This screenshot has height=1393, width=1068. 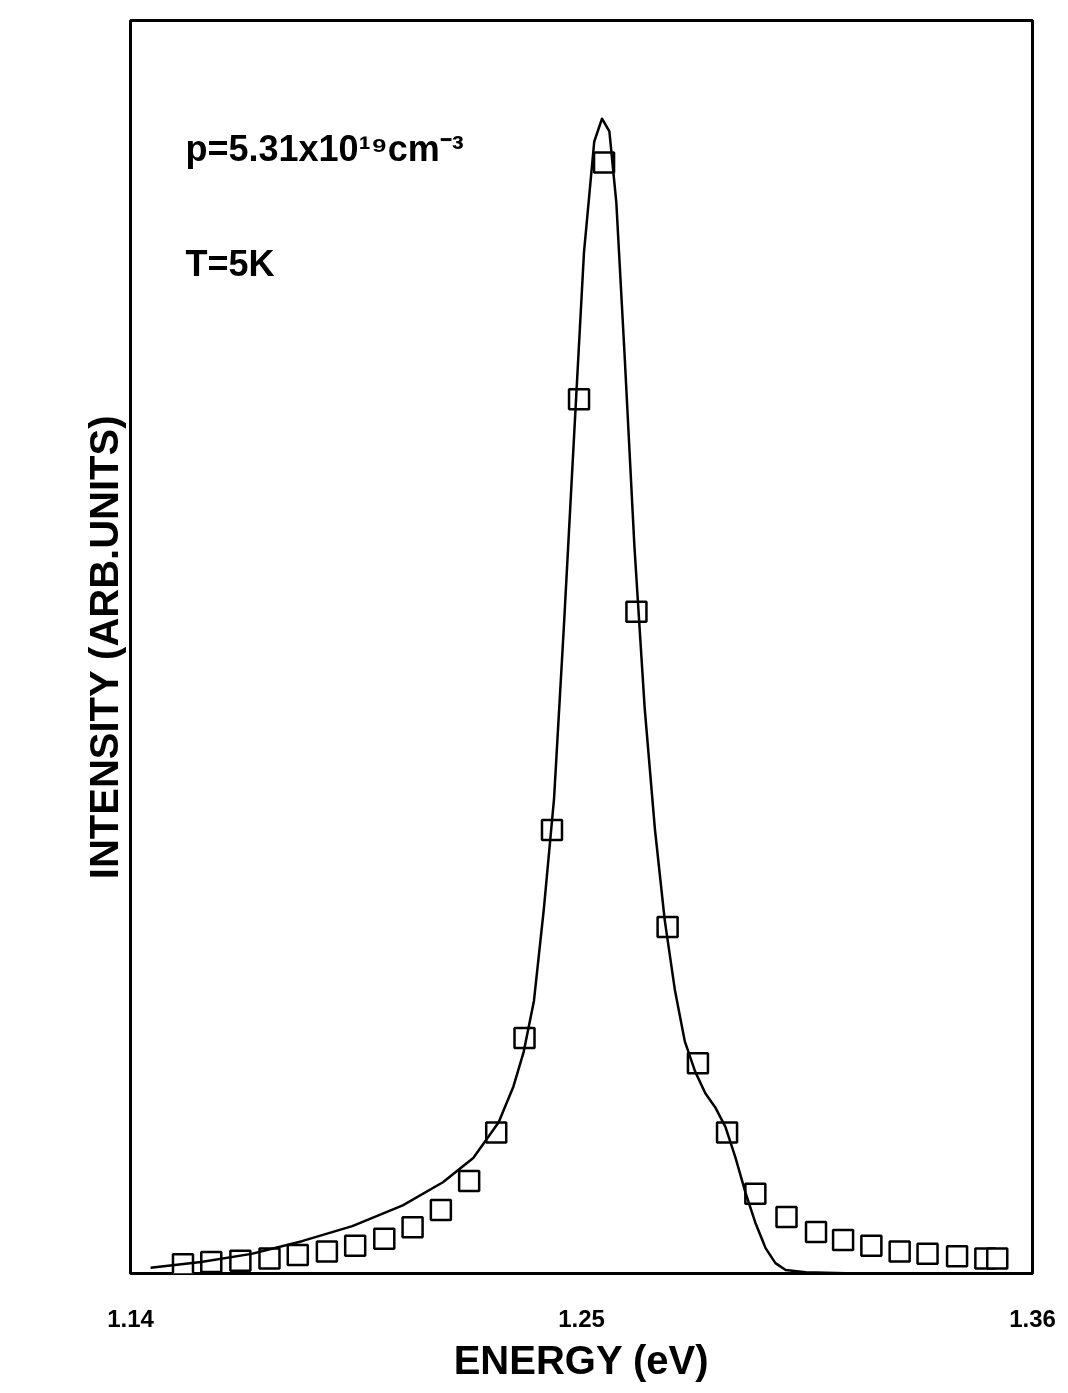 I want to click on x-tick-label: 1.14, so click(x=131, y=1318).